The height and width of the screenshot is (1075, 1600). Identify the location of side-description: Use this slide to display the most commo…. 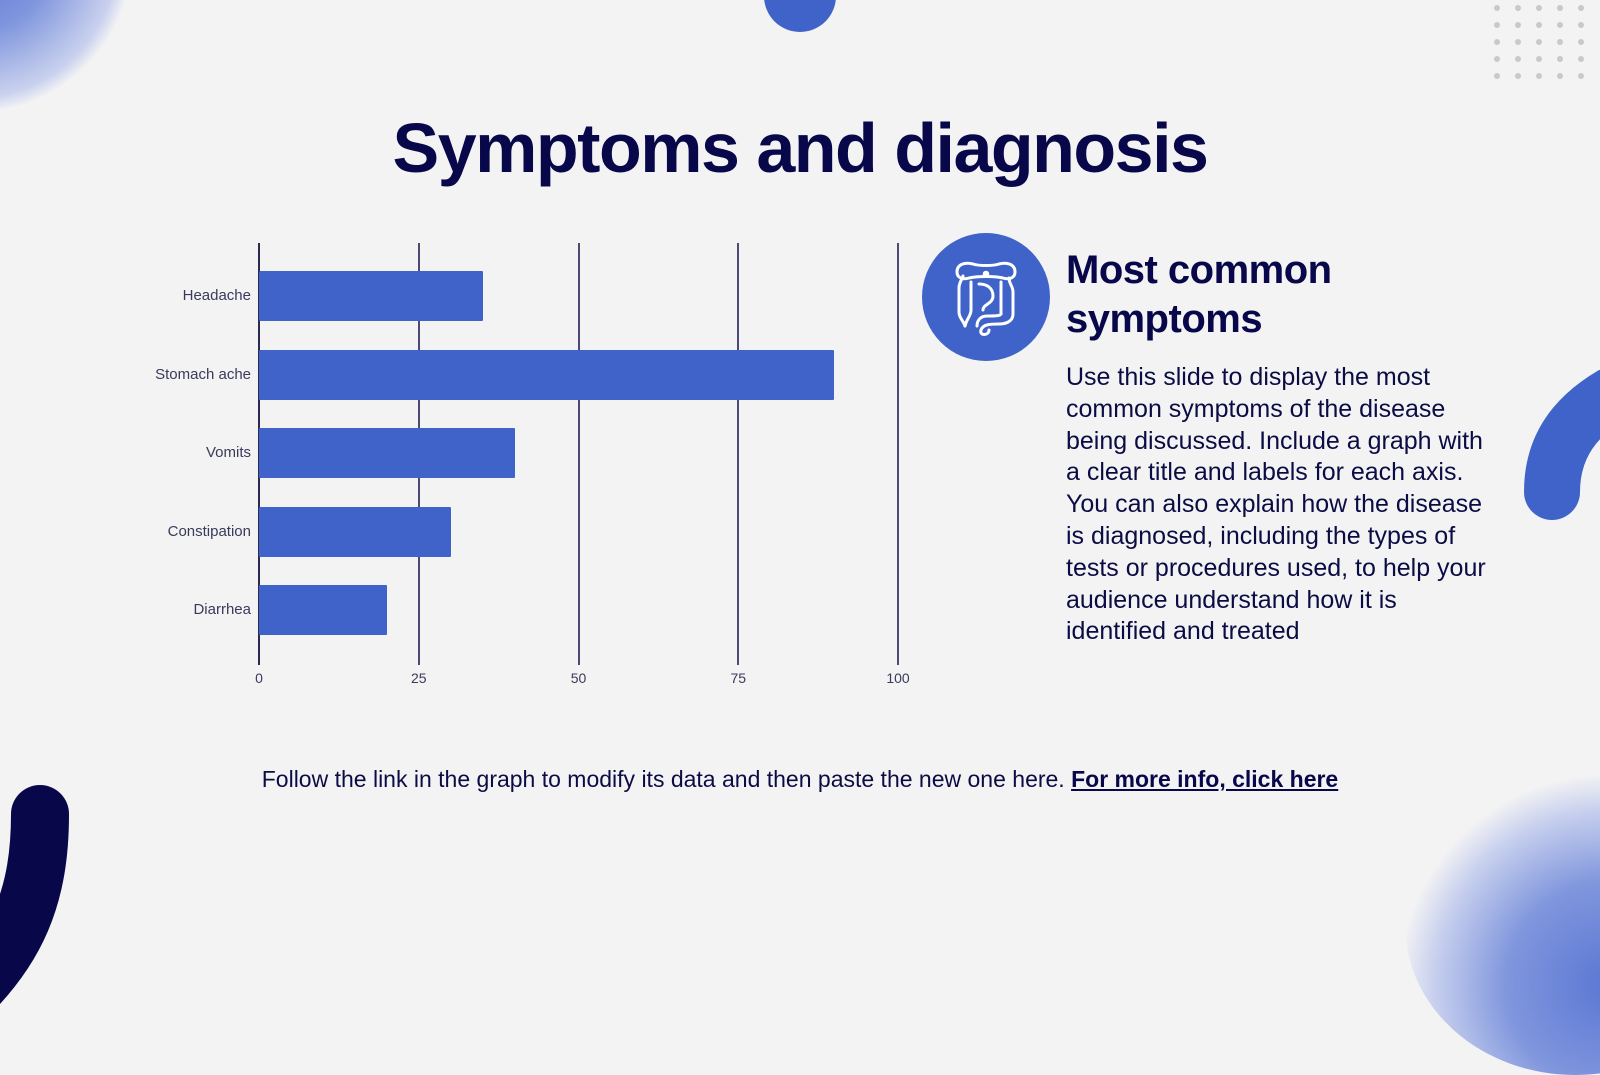
(1276, 504).